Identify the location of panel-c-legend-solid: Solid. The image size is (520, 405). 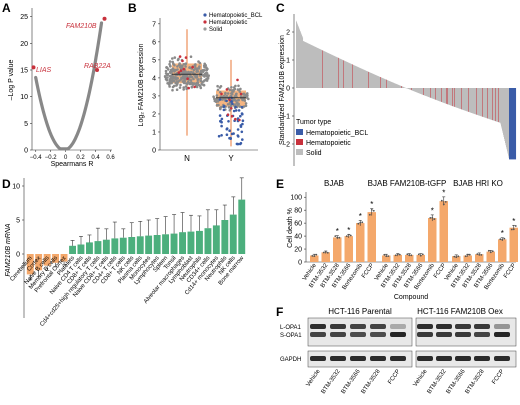
(314, 153).